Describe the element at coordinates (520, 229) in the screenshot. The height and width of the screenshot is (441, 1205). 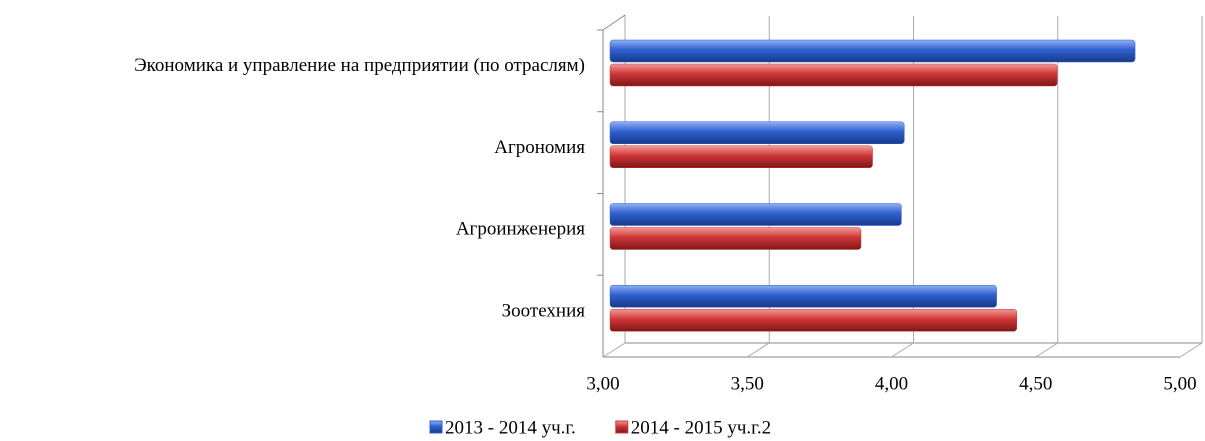
I see `y-tick-label: Агроинженерия` at that location.